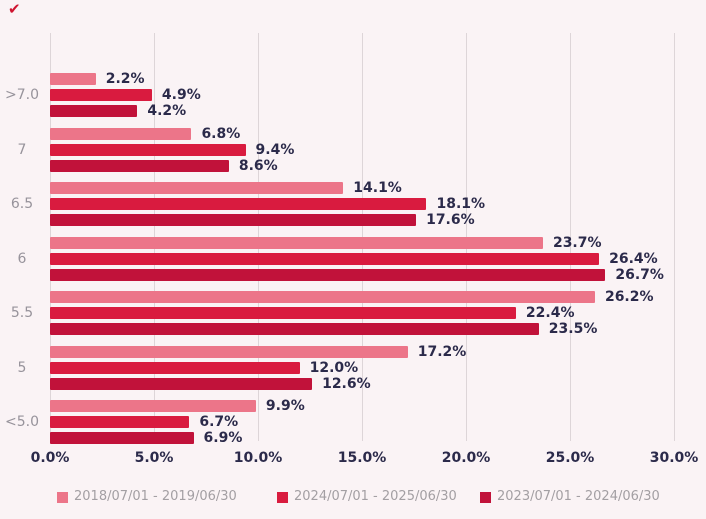 Image resolution: width=706 pixels, height=519 pixels. What do you see at coordinates (639, 274) in the screenshot?
I see `bar-value-label: 26.7%` at bounding box center [639, 274].